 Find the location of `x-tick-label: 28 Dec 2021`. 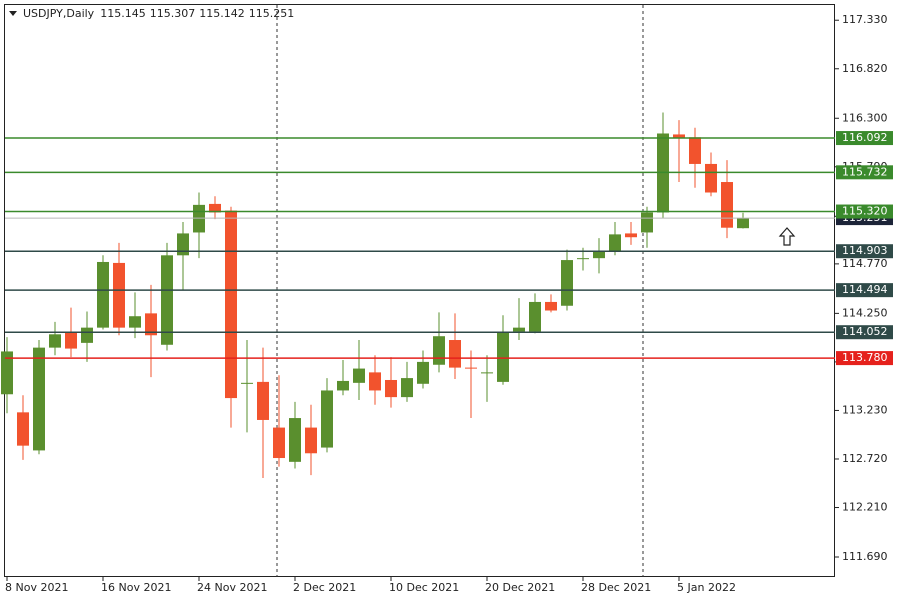

x-tick-label: 28 Dec 2021 is located at coordinates (616, 587).